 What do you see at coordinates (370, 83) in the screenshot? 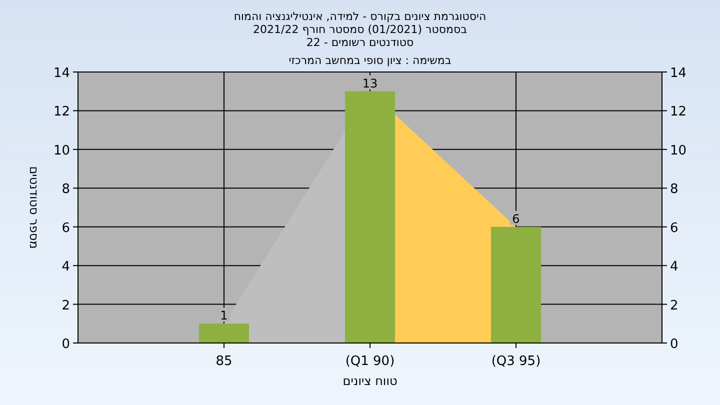
I see `data-label: 13` at bounding box center [370, 83].